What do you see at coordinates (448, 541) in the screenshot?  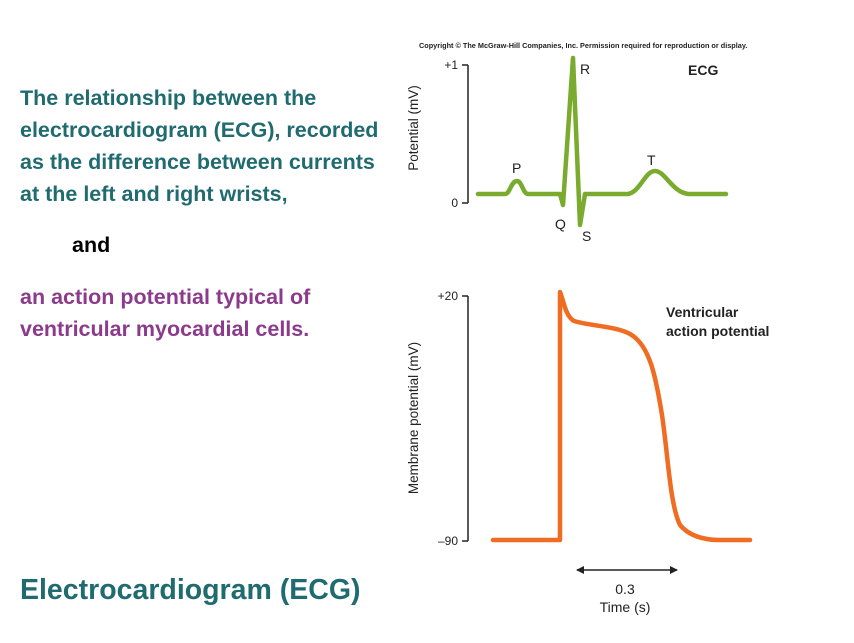 I see `ap-y-bottom-label: –90` at bounding box center [448, 541].